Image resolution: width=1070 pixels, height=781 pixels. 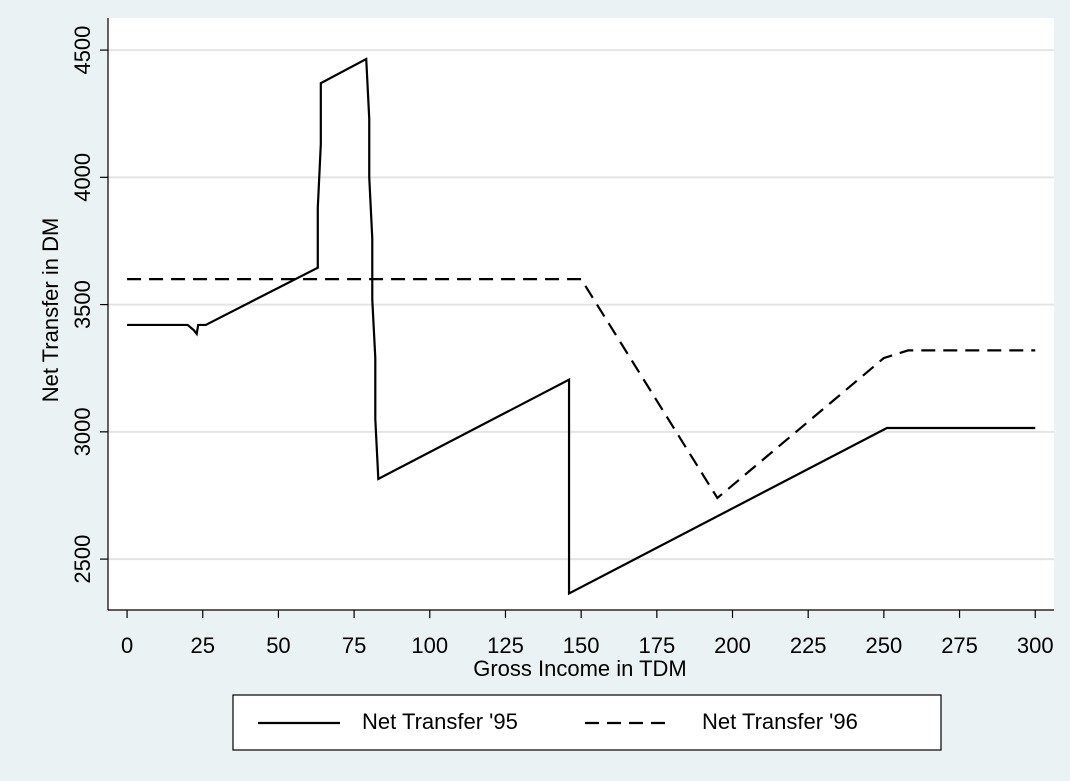 What do you see at coordinates (82, 50) in the screenshot?
I see `y-tick-label: 4500` at bounding box center [82, 50].